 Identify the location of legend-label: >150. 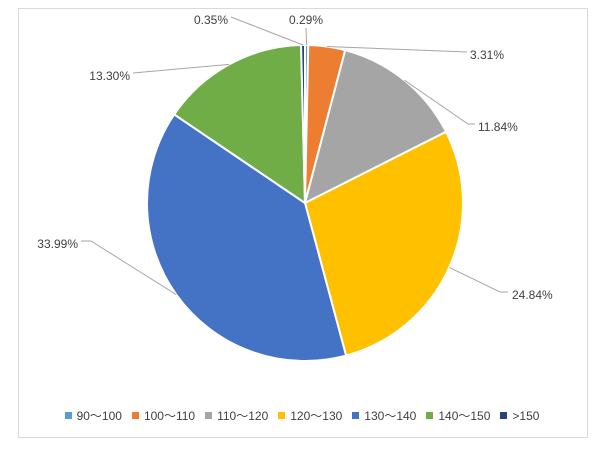
(526, 415).